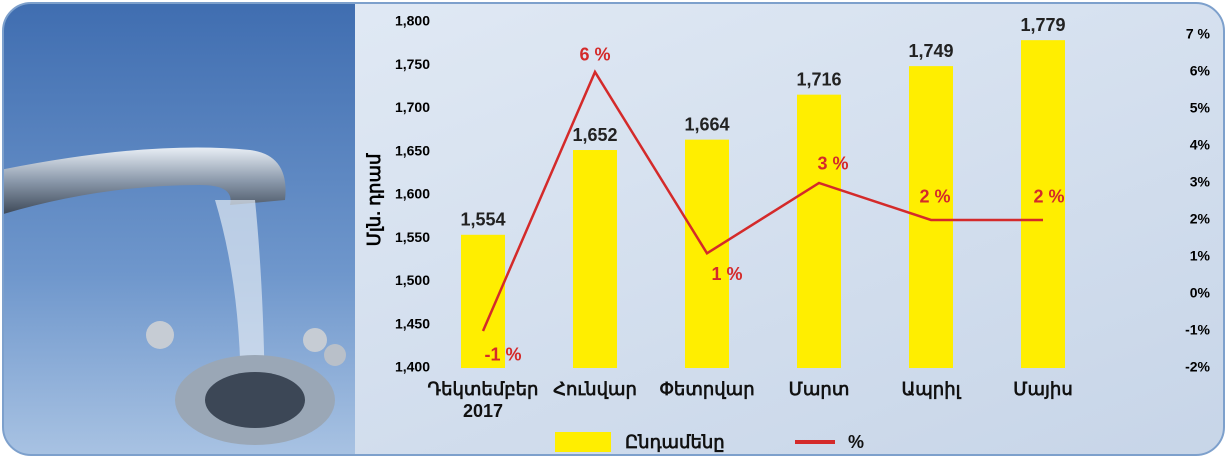  Describe the element at coordinates (412, 237) in the screenshot. I see `y-tick-label: 1,550` at that location.